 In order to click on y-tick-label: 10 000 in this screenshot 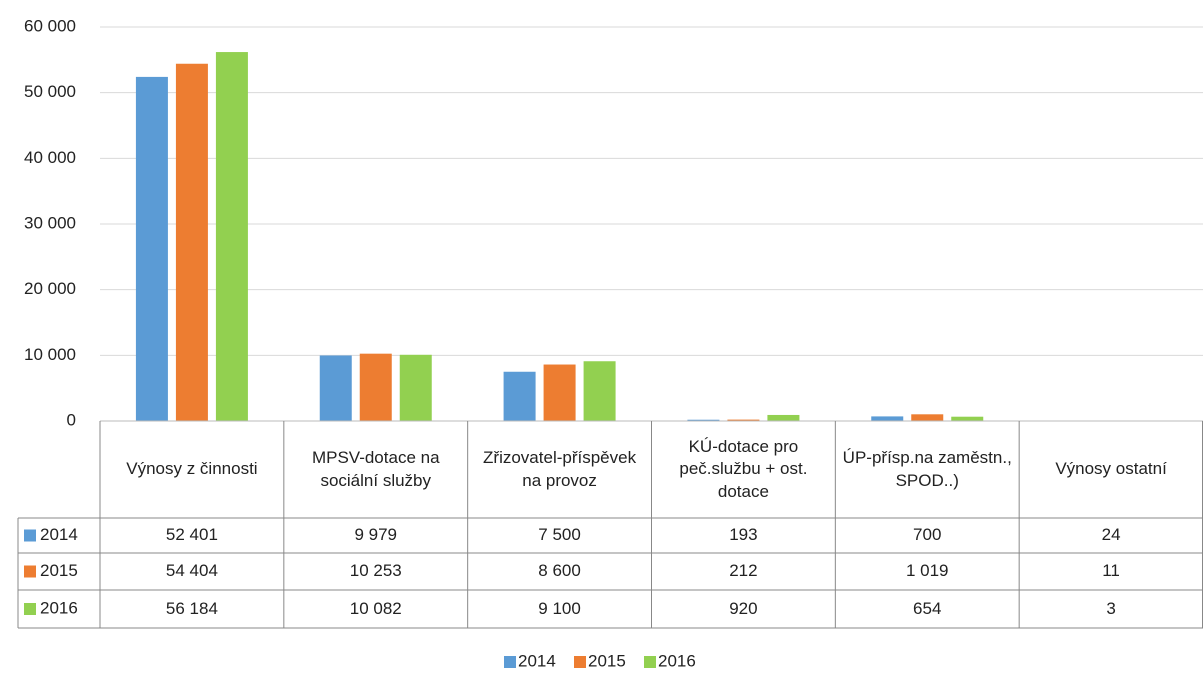, I will do `click(50, 354)`.